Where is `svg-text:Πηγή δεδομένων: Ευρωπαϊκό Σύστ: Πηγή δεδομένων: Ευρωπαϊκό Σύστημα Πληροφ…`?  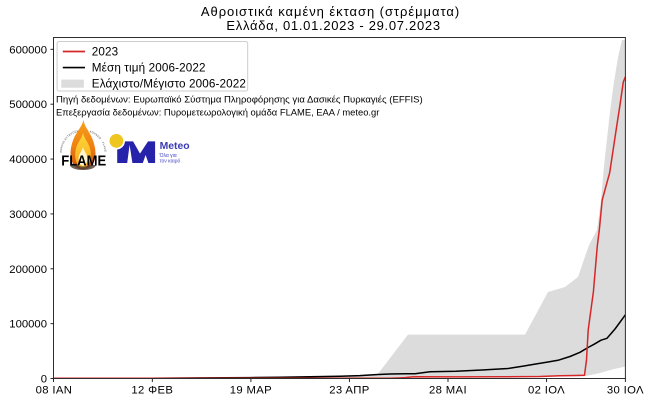
svg-text:Πηγή δεδομένων: Ευρωπαϊκό Σύστ: Πηγή δεδομένων: Ευρωπαϊκό Σύστημα Πληροφ… is located at coordinates (239, 100).